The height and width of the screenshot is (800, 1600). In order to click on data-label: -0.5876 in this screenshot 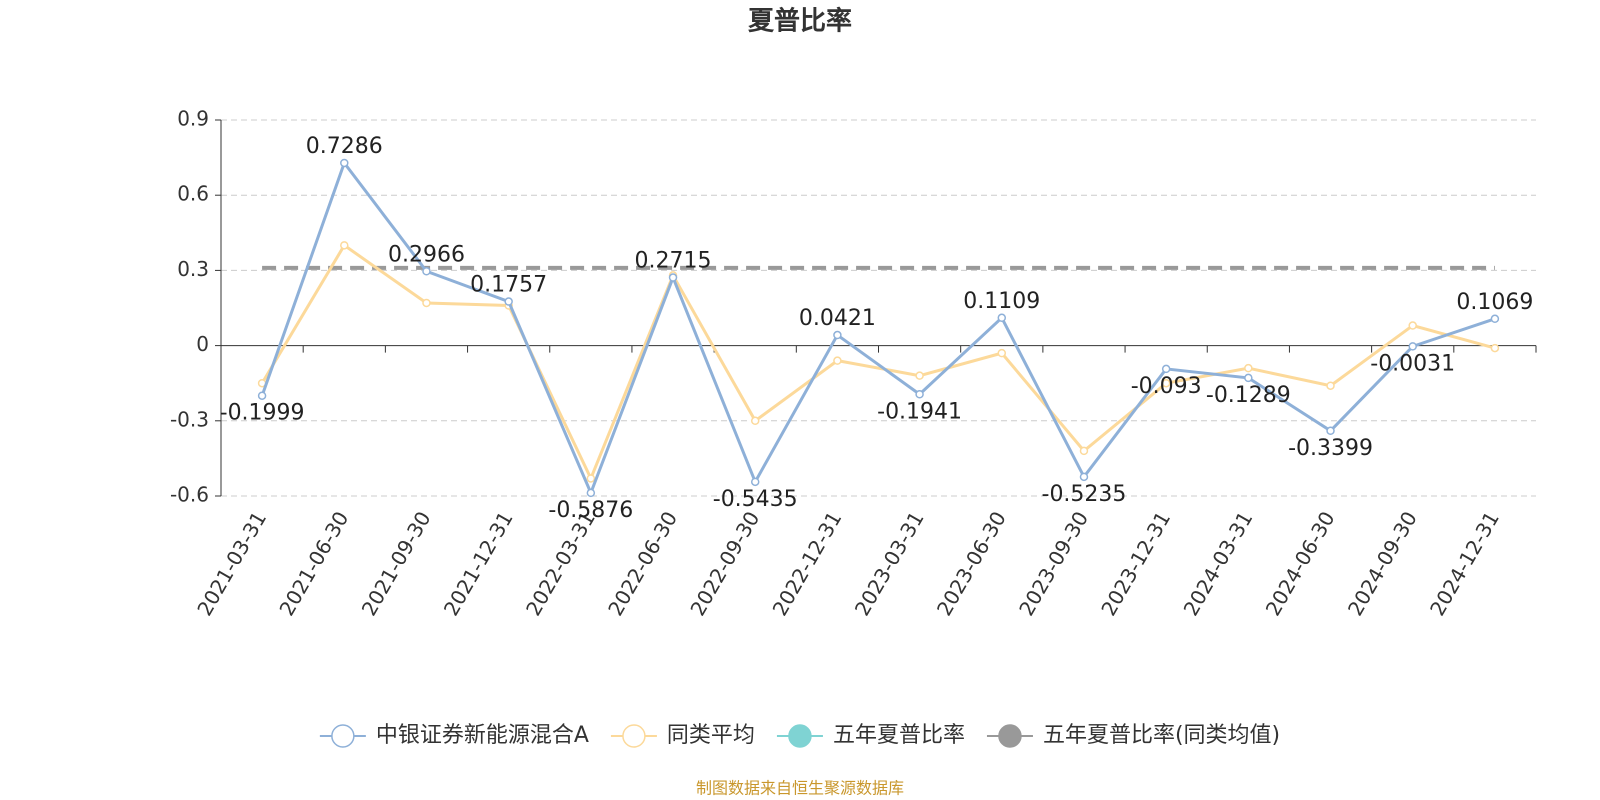, I will do `click(590, 510)`.